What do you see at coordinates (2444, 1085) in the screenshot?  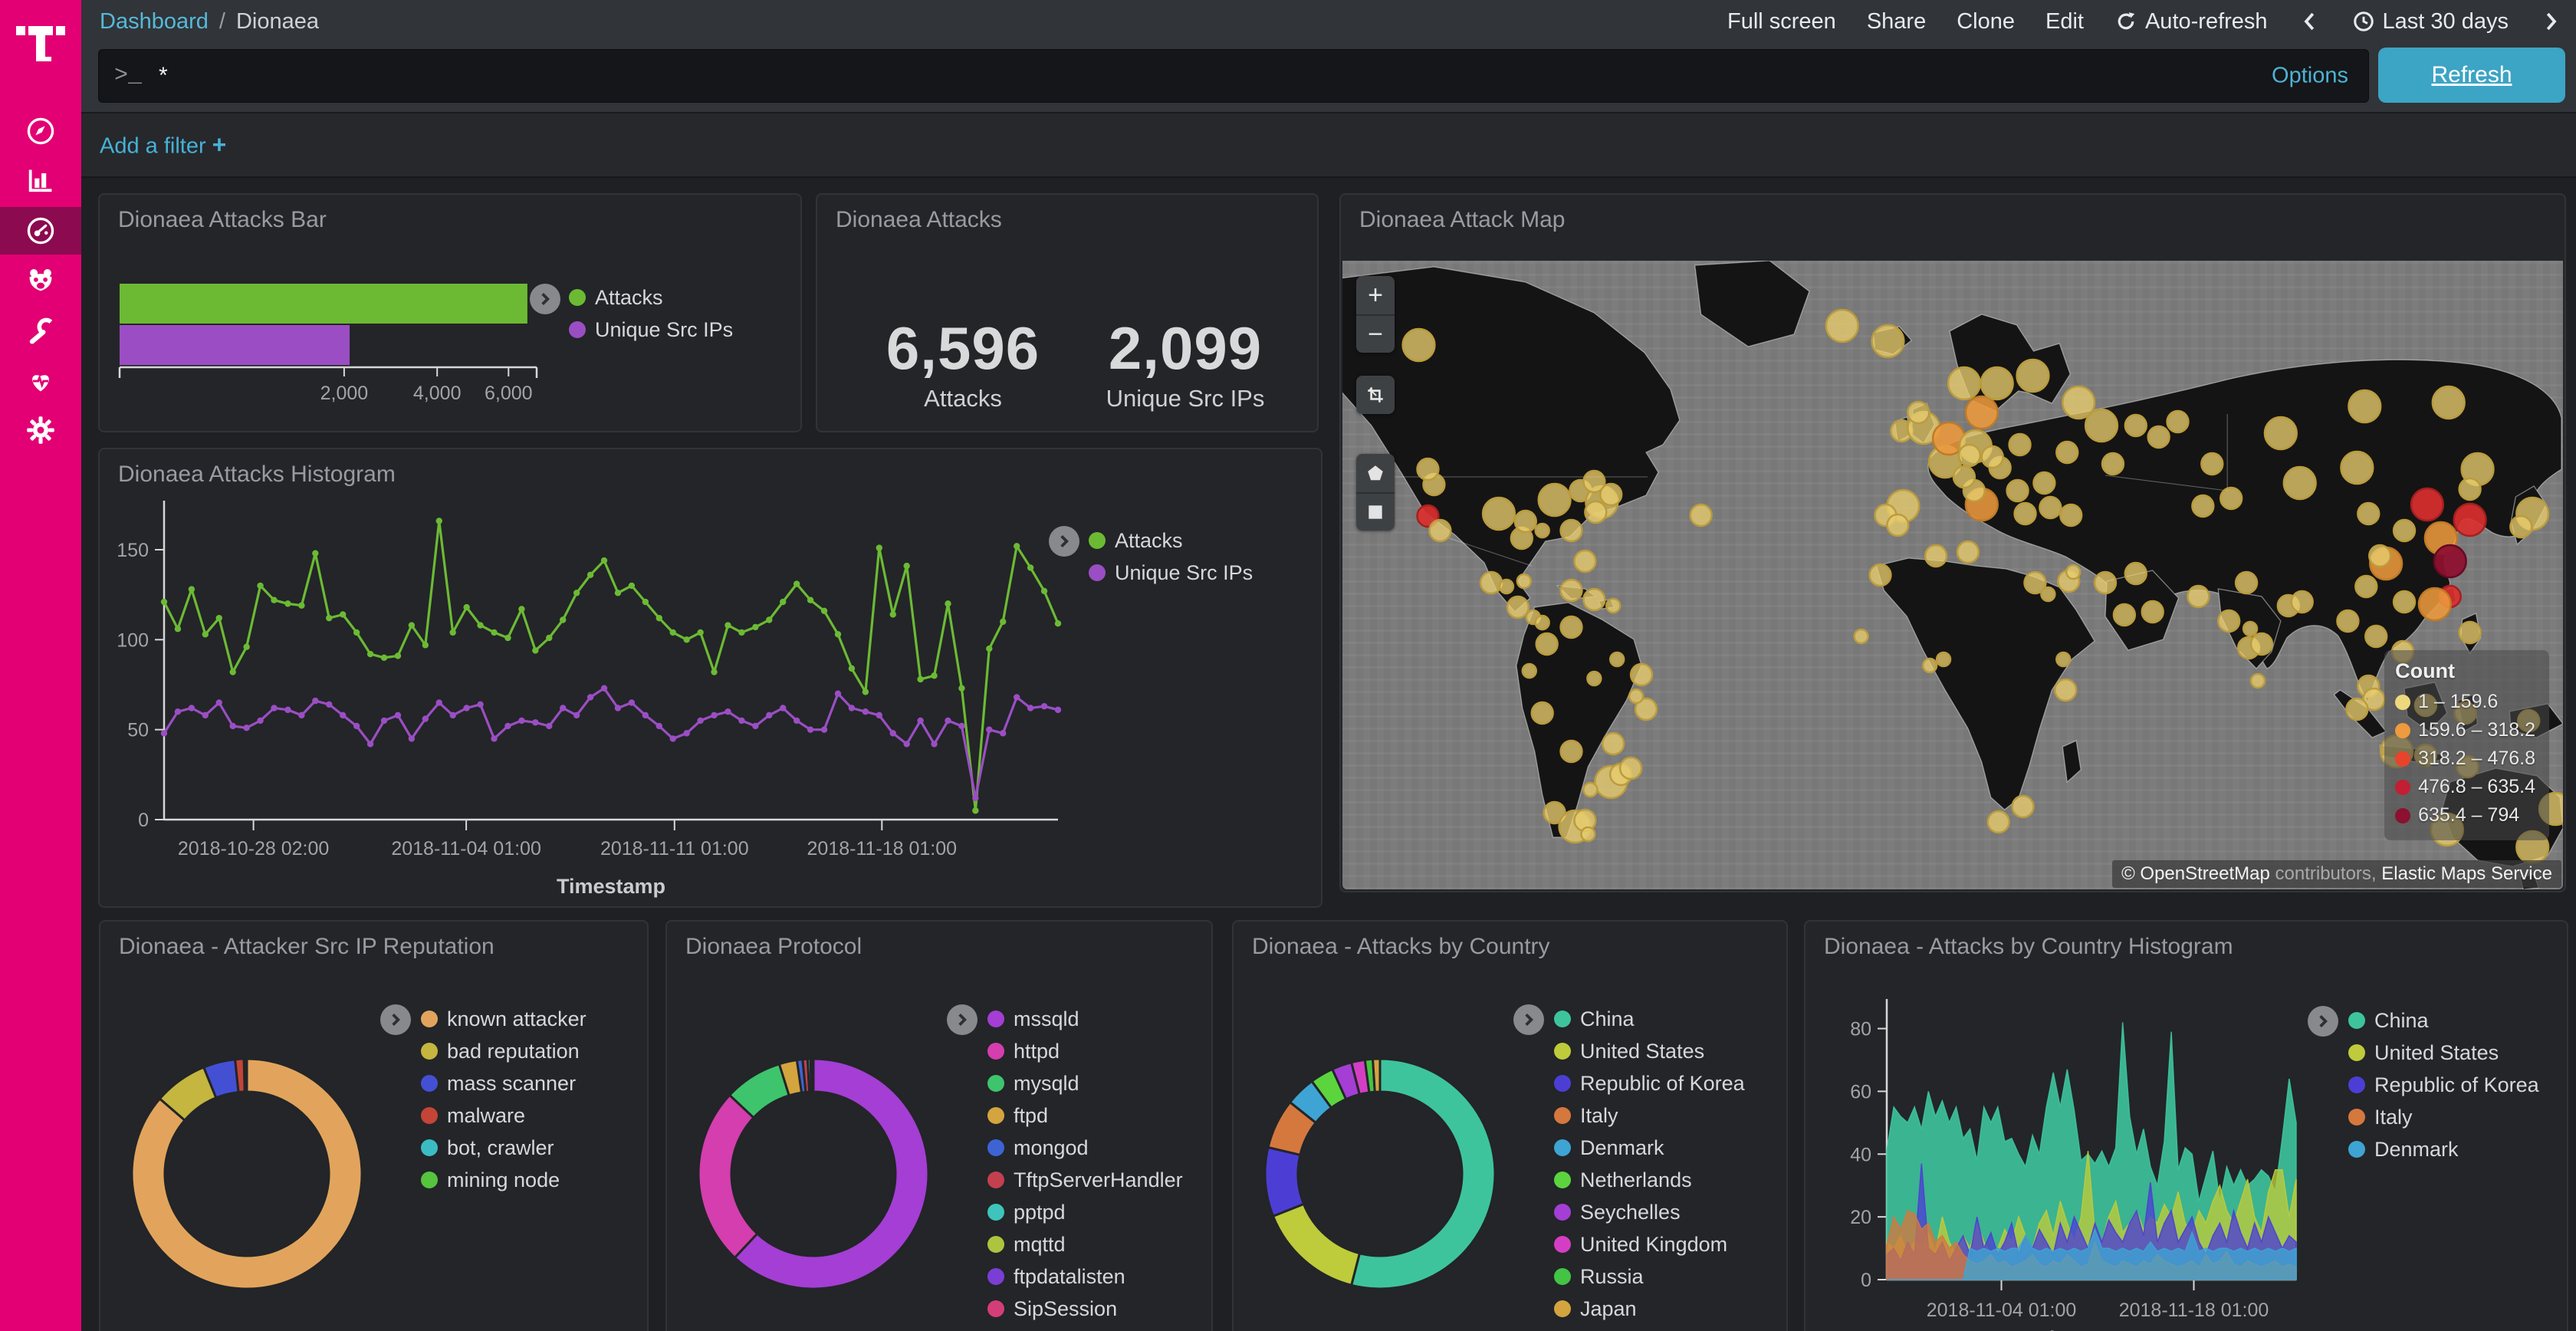 I see `legend-item: Republic of Korea` at bounding box center [2444, 1085].